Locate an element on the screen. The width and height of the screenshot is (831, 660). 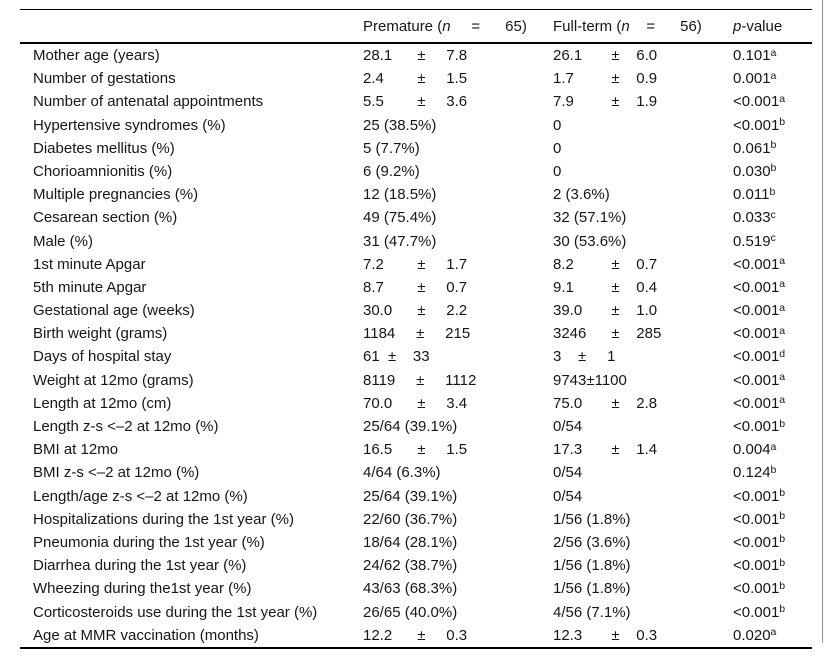
header-pvalue-suffix: -value is located at coordinates (762, 26).